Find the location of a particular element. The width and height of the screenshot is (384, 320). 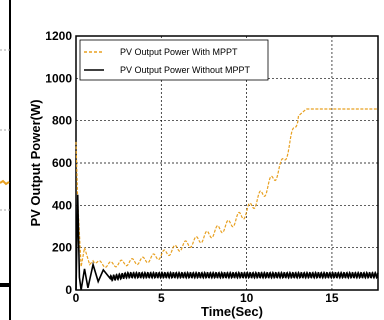

y-tick-label: 800 is located at coordinates (62, 121).